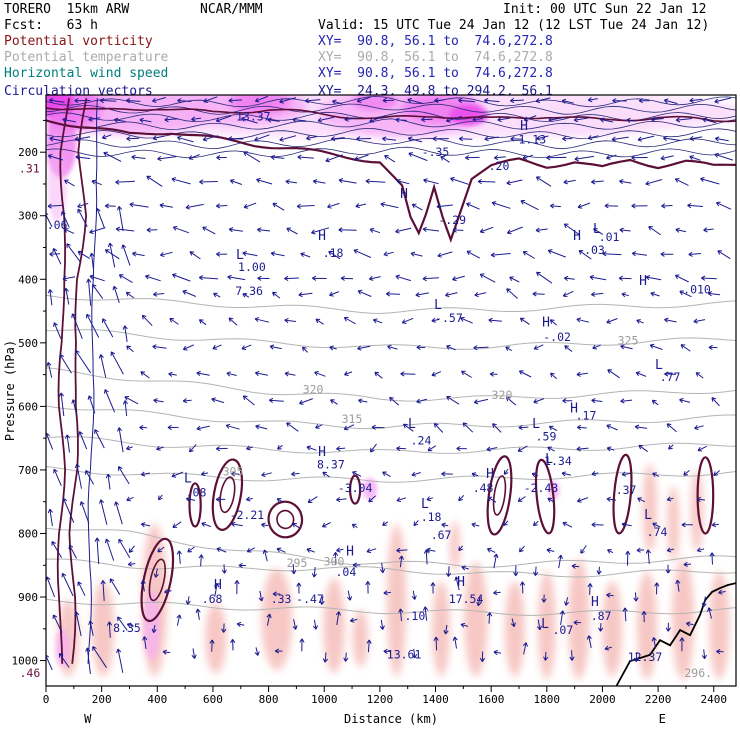 The image size is (740, 740). I want to click on wind-speed-shading-blob, so click(588, 119).